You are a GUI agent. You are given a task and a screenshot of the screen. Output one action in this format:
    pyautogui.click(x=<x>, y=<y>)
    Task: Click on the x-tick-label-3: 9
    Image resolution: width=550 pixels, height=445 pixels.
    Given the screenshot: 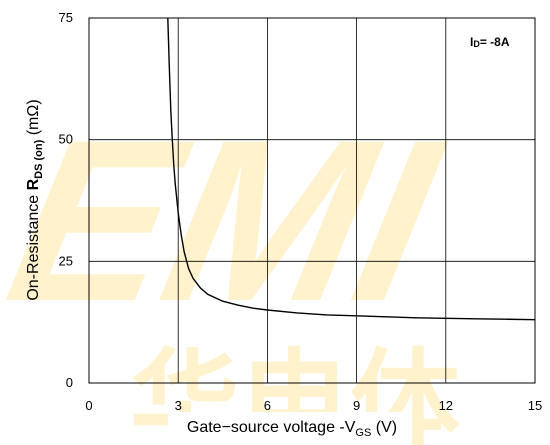 What is the action you would take?
    pyautogui.click(x=356, y=405)
    